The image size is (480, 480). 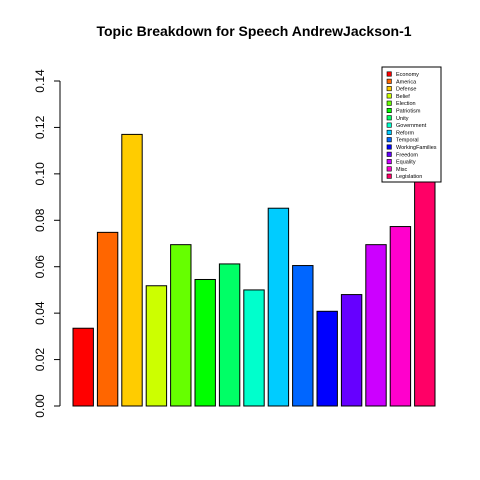 What do you see at coordinates (409, 177) in the screenshot?
I see `legend-label: Legislation` at bounding box center [409, 177].